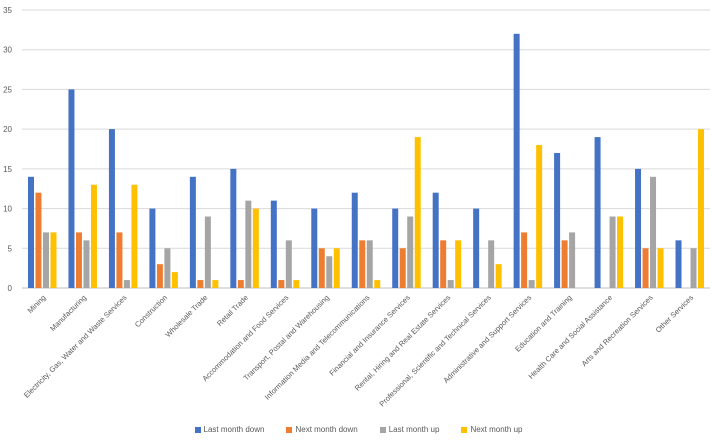 The width and height of the screenshot is (717, 443). Describe the element at coordinates (232, 310) in the screenshot. I see `x-category-label: Retail Trade` at that location.